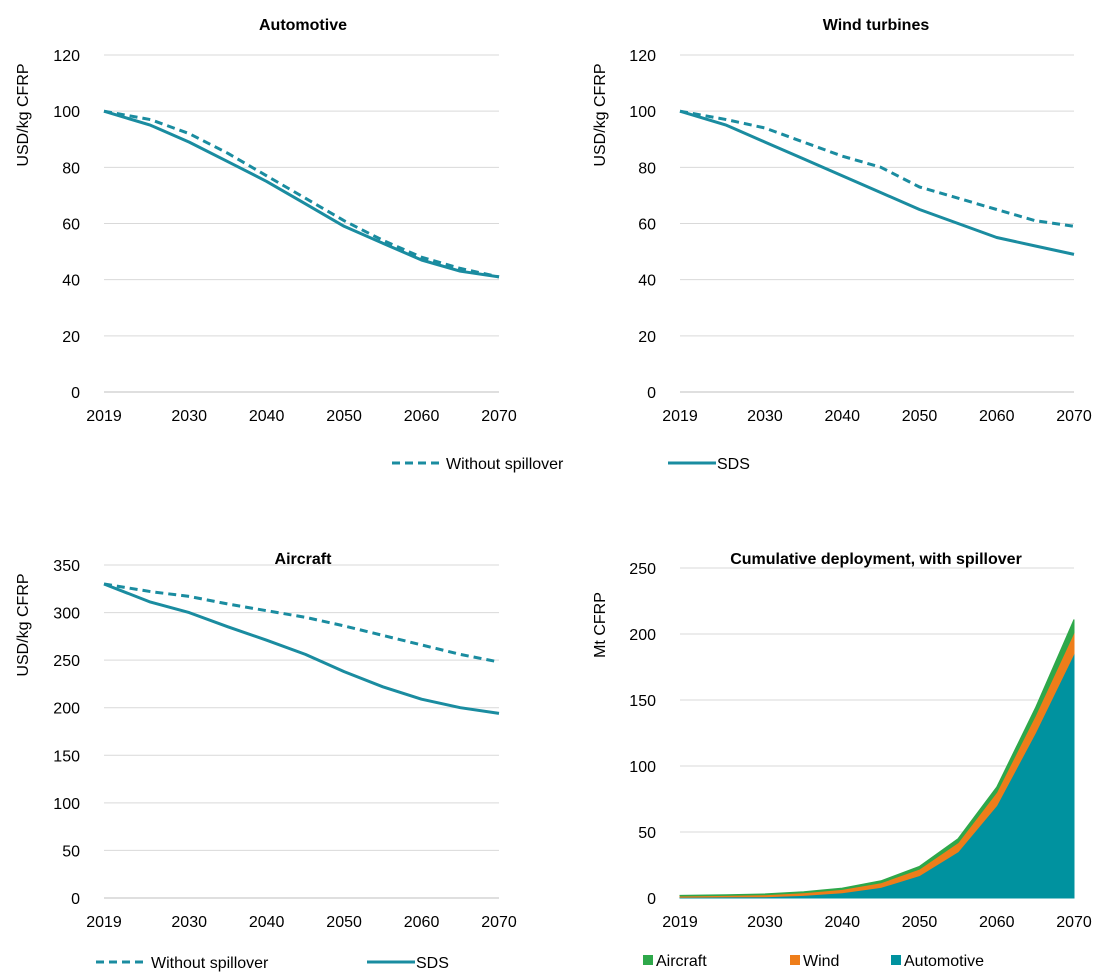 The width and height of the screenshot is (1099, 972). Describe the element at coordinates (876, 25) in the screenshot. I see `panel-title-wind-turbines: Wind turbines` at that location.